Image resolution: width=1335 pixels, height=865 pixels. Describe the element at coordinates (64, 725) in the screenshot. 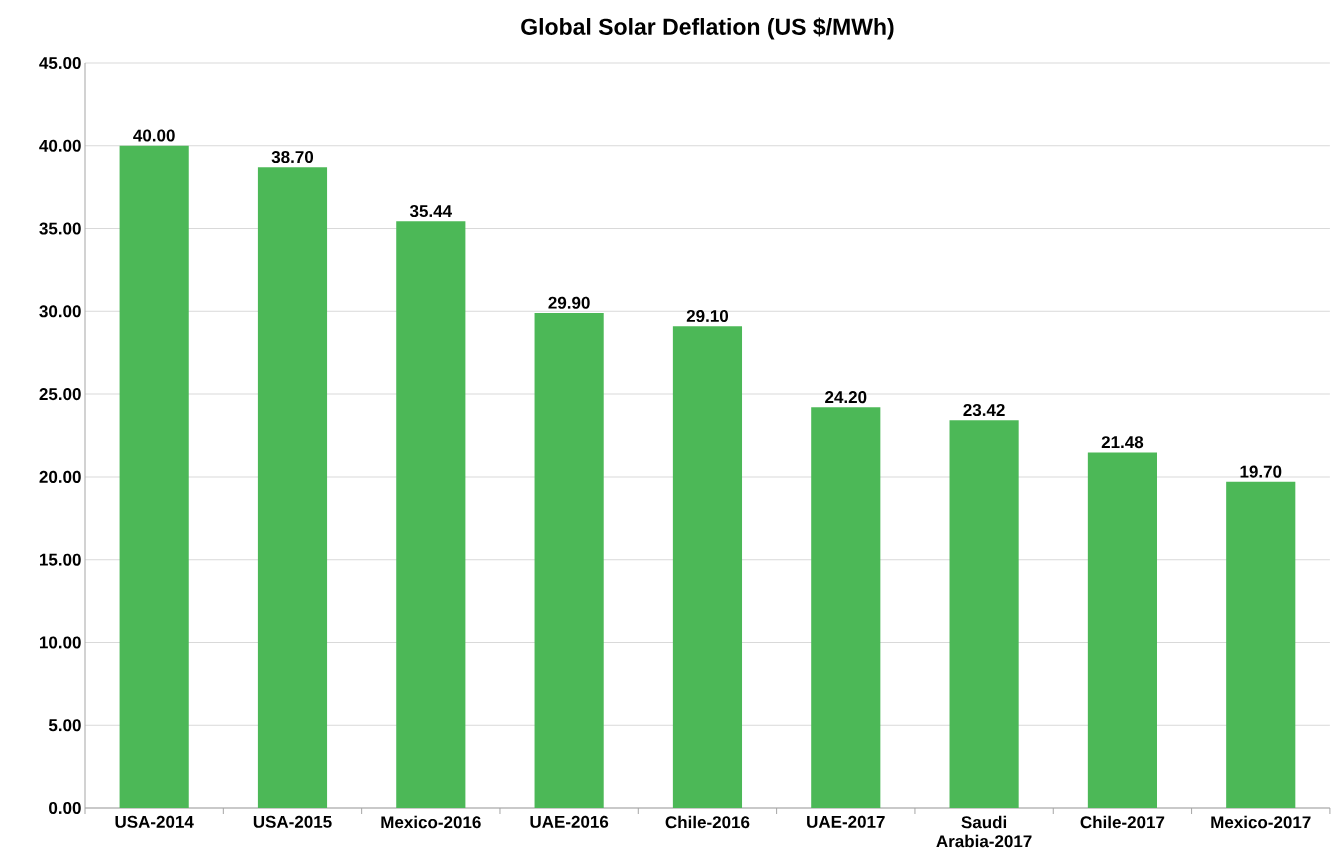

I see `y-tick-label: 5.00` at that location.